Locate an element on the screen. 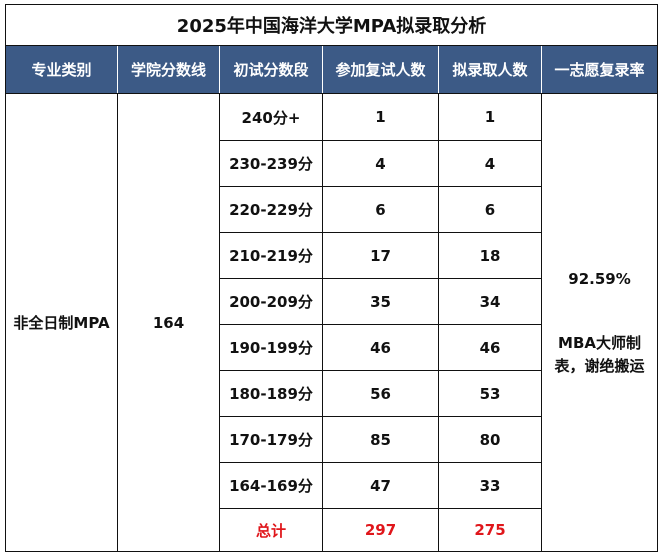 Image resolution: width=663 pixels, height=554 pixels. category-cell: 非全日制MPA is located at coordinates (61, 322).